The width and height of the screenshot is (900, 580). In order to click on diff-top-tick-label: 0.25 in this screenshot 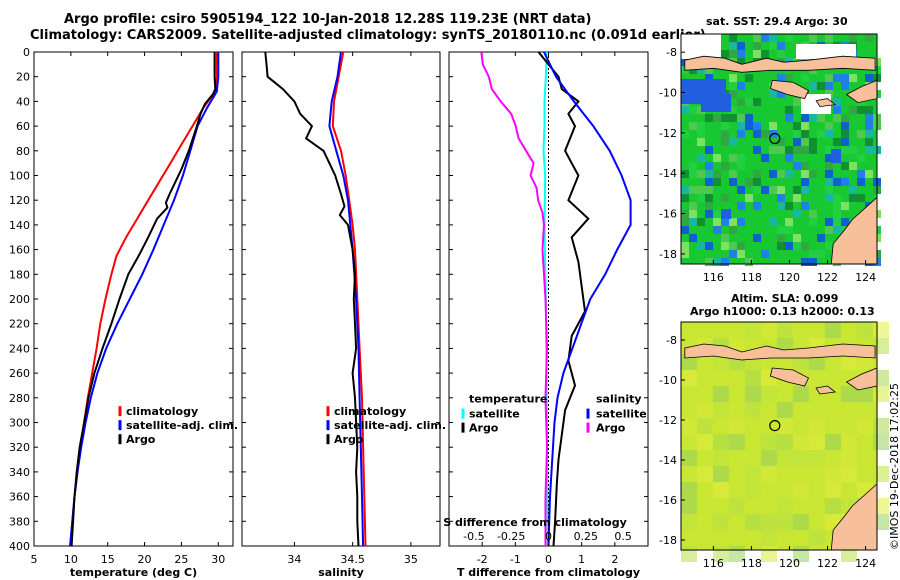, I will do `click(586, 536)`.